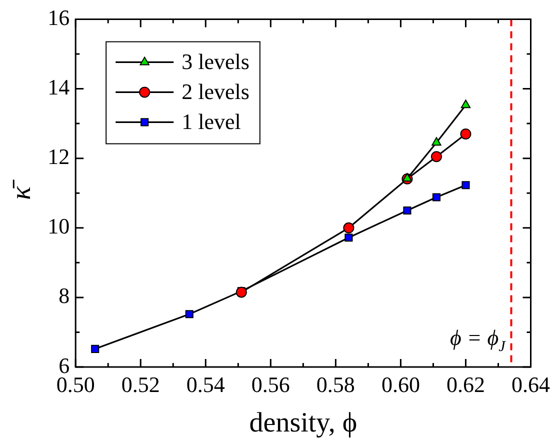  Describe the element at coordinates (216, 61) in the screenshot. I see `legend-label: 3 levels` at that location.